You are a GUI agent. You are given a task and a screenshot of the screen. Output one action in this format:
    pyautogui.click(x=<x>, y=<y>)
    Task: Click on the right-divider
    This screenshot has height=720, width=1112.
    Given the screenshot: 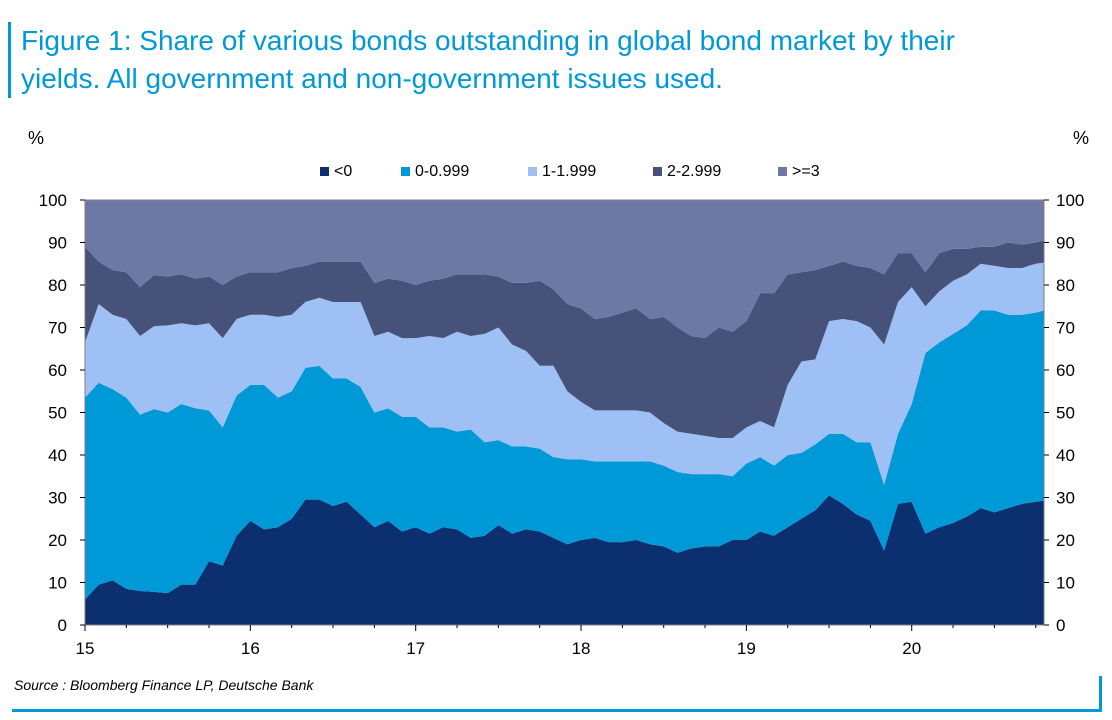 What is the action you would take?
    pyautogui.click(x=1100, y=694)
    